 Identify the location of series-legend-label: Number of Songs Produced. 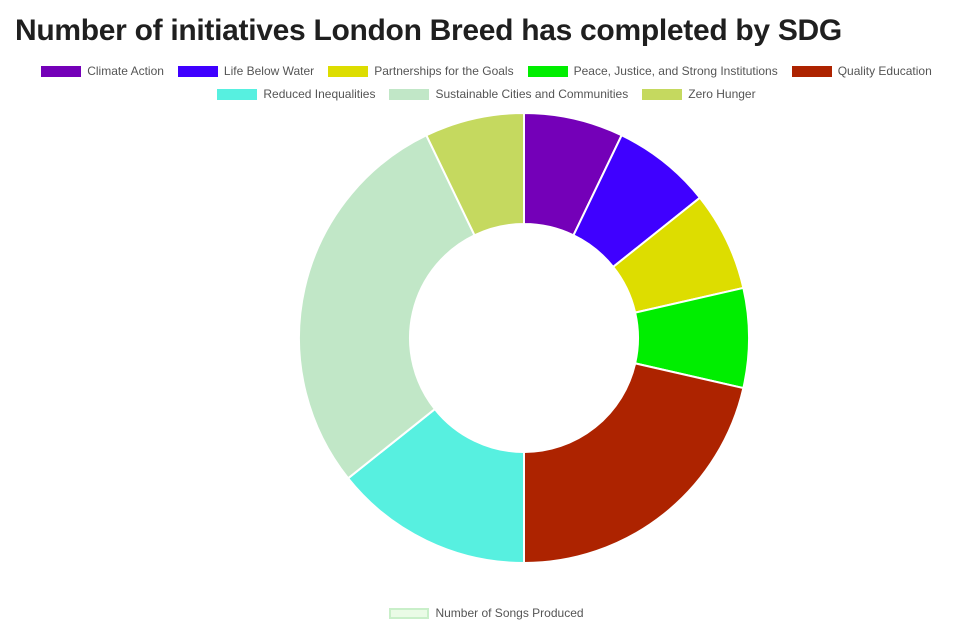
(509, 613).